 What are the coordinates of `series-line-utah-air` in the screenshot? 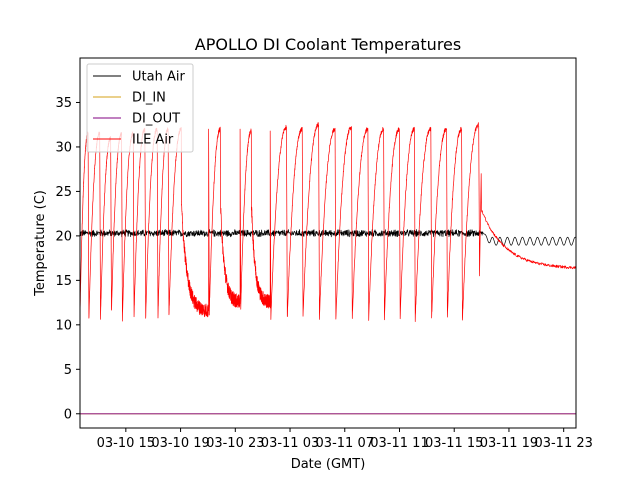 It's located at (328, 237).